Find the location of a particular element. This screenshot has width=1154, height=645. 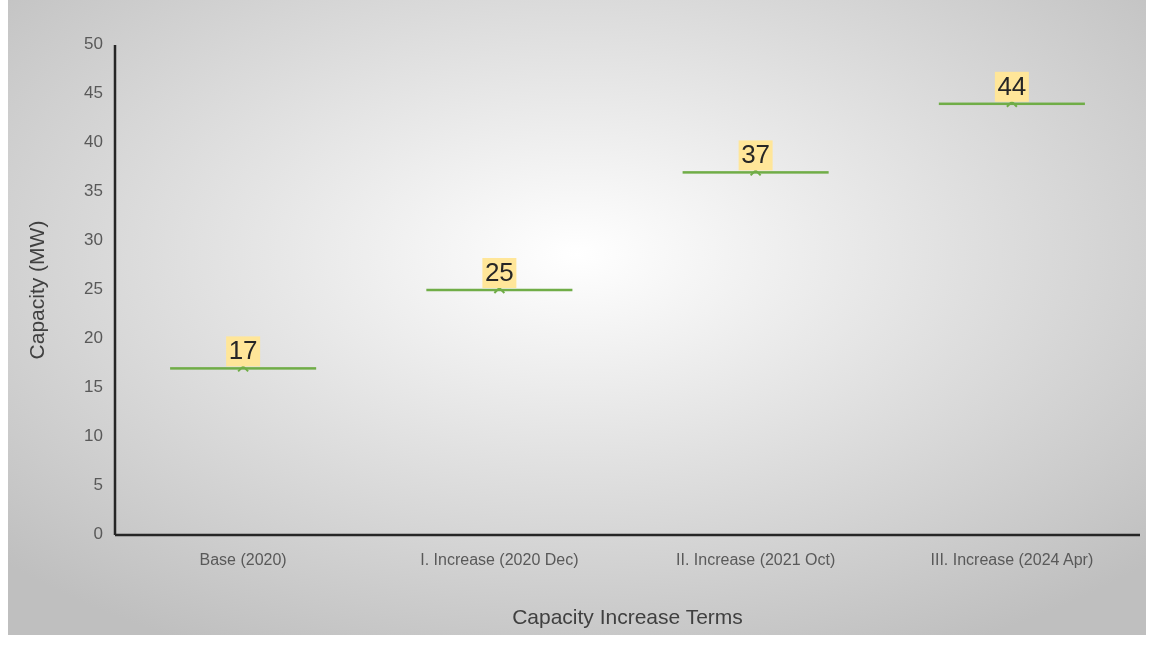

data-label: 37 is located at coordinates (756, 154).